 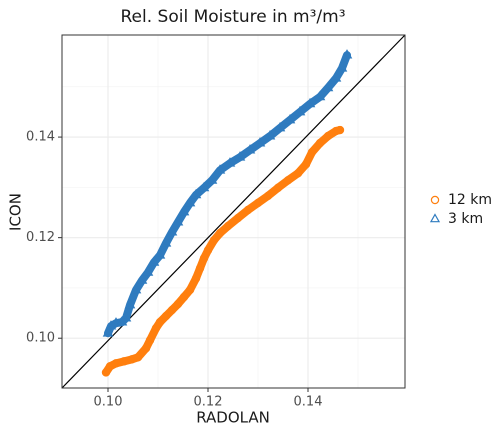 I want to click on y-tick-label: 0.14, so click(x=40, y=137).